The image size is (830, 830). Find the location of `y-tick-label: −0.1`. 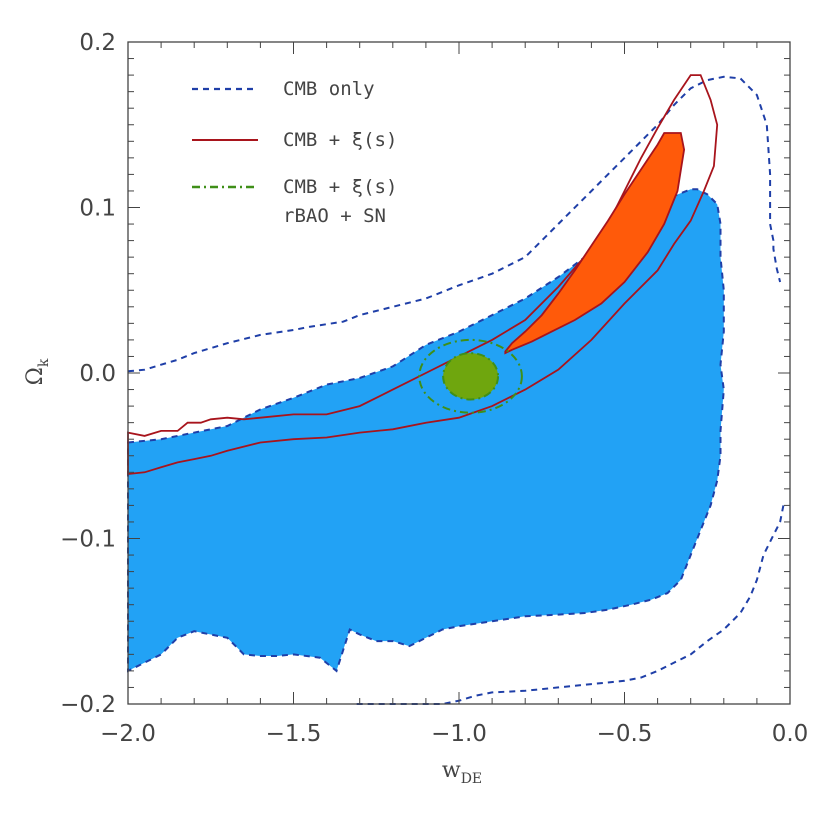

y-tick-label: −0.1 is located at coordinates (88, 540).